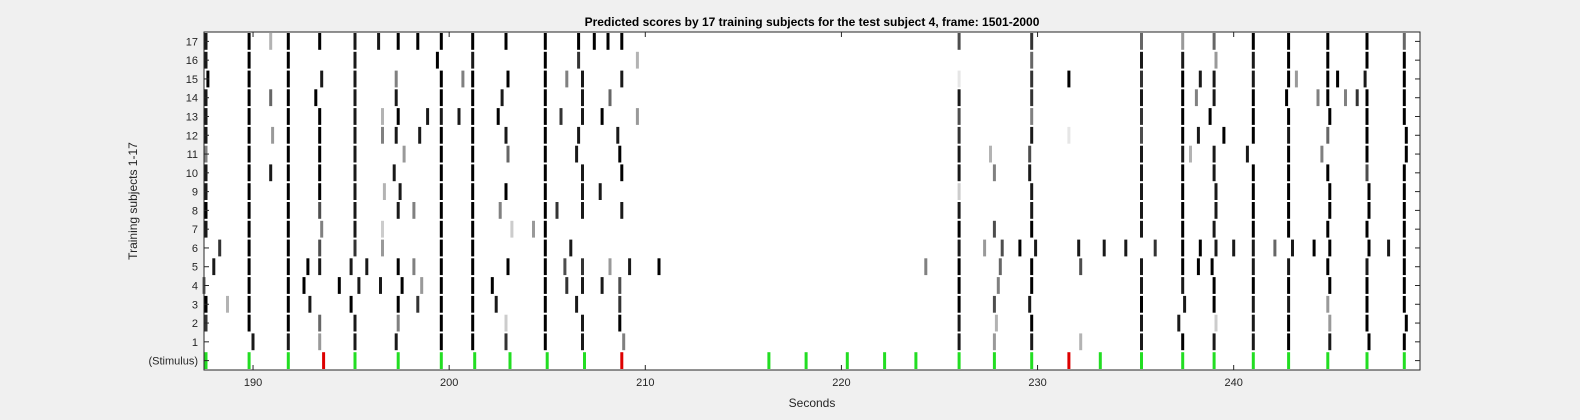 The width and height of the screenshot is (1580, 420). What do you see at coordinates (645, 383) in the screenshot?
I see `x-tick-label: 210` at bounding box center [645, 383].